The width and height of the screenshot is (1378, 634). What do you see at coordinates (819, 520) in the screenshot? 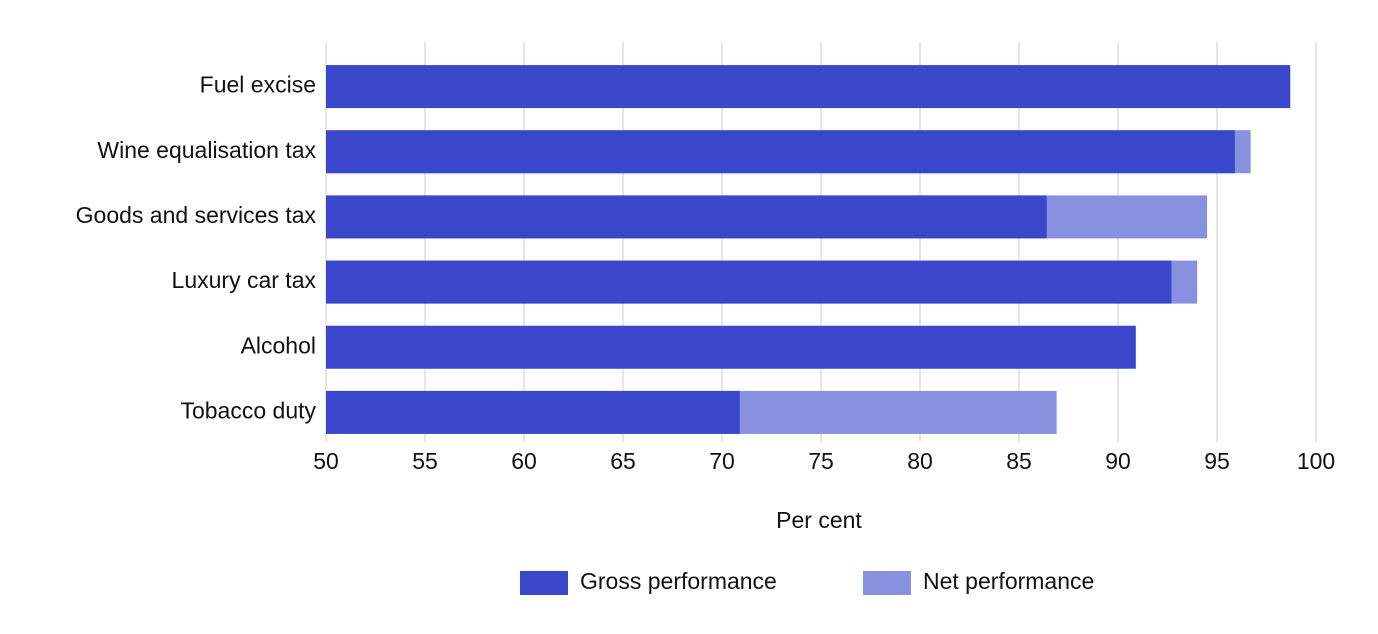
I see `x-axis-label: Per cent` at bounding box center [819, 520].